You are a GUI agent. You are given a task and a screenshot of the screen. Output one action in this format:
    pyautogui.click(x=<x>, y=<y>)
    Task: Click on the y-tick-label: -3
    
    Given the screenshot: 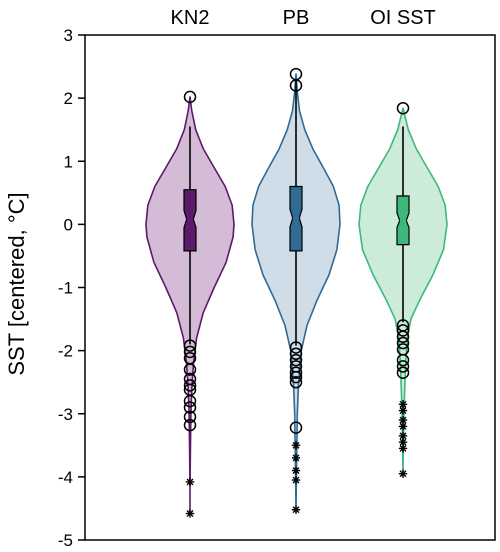 What is the action you would take?
    pyautogui.click(x=65, y=414)
    